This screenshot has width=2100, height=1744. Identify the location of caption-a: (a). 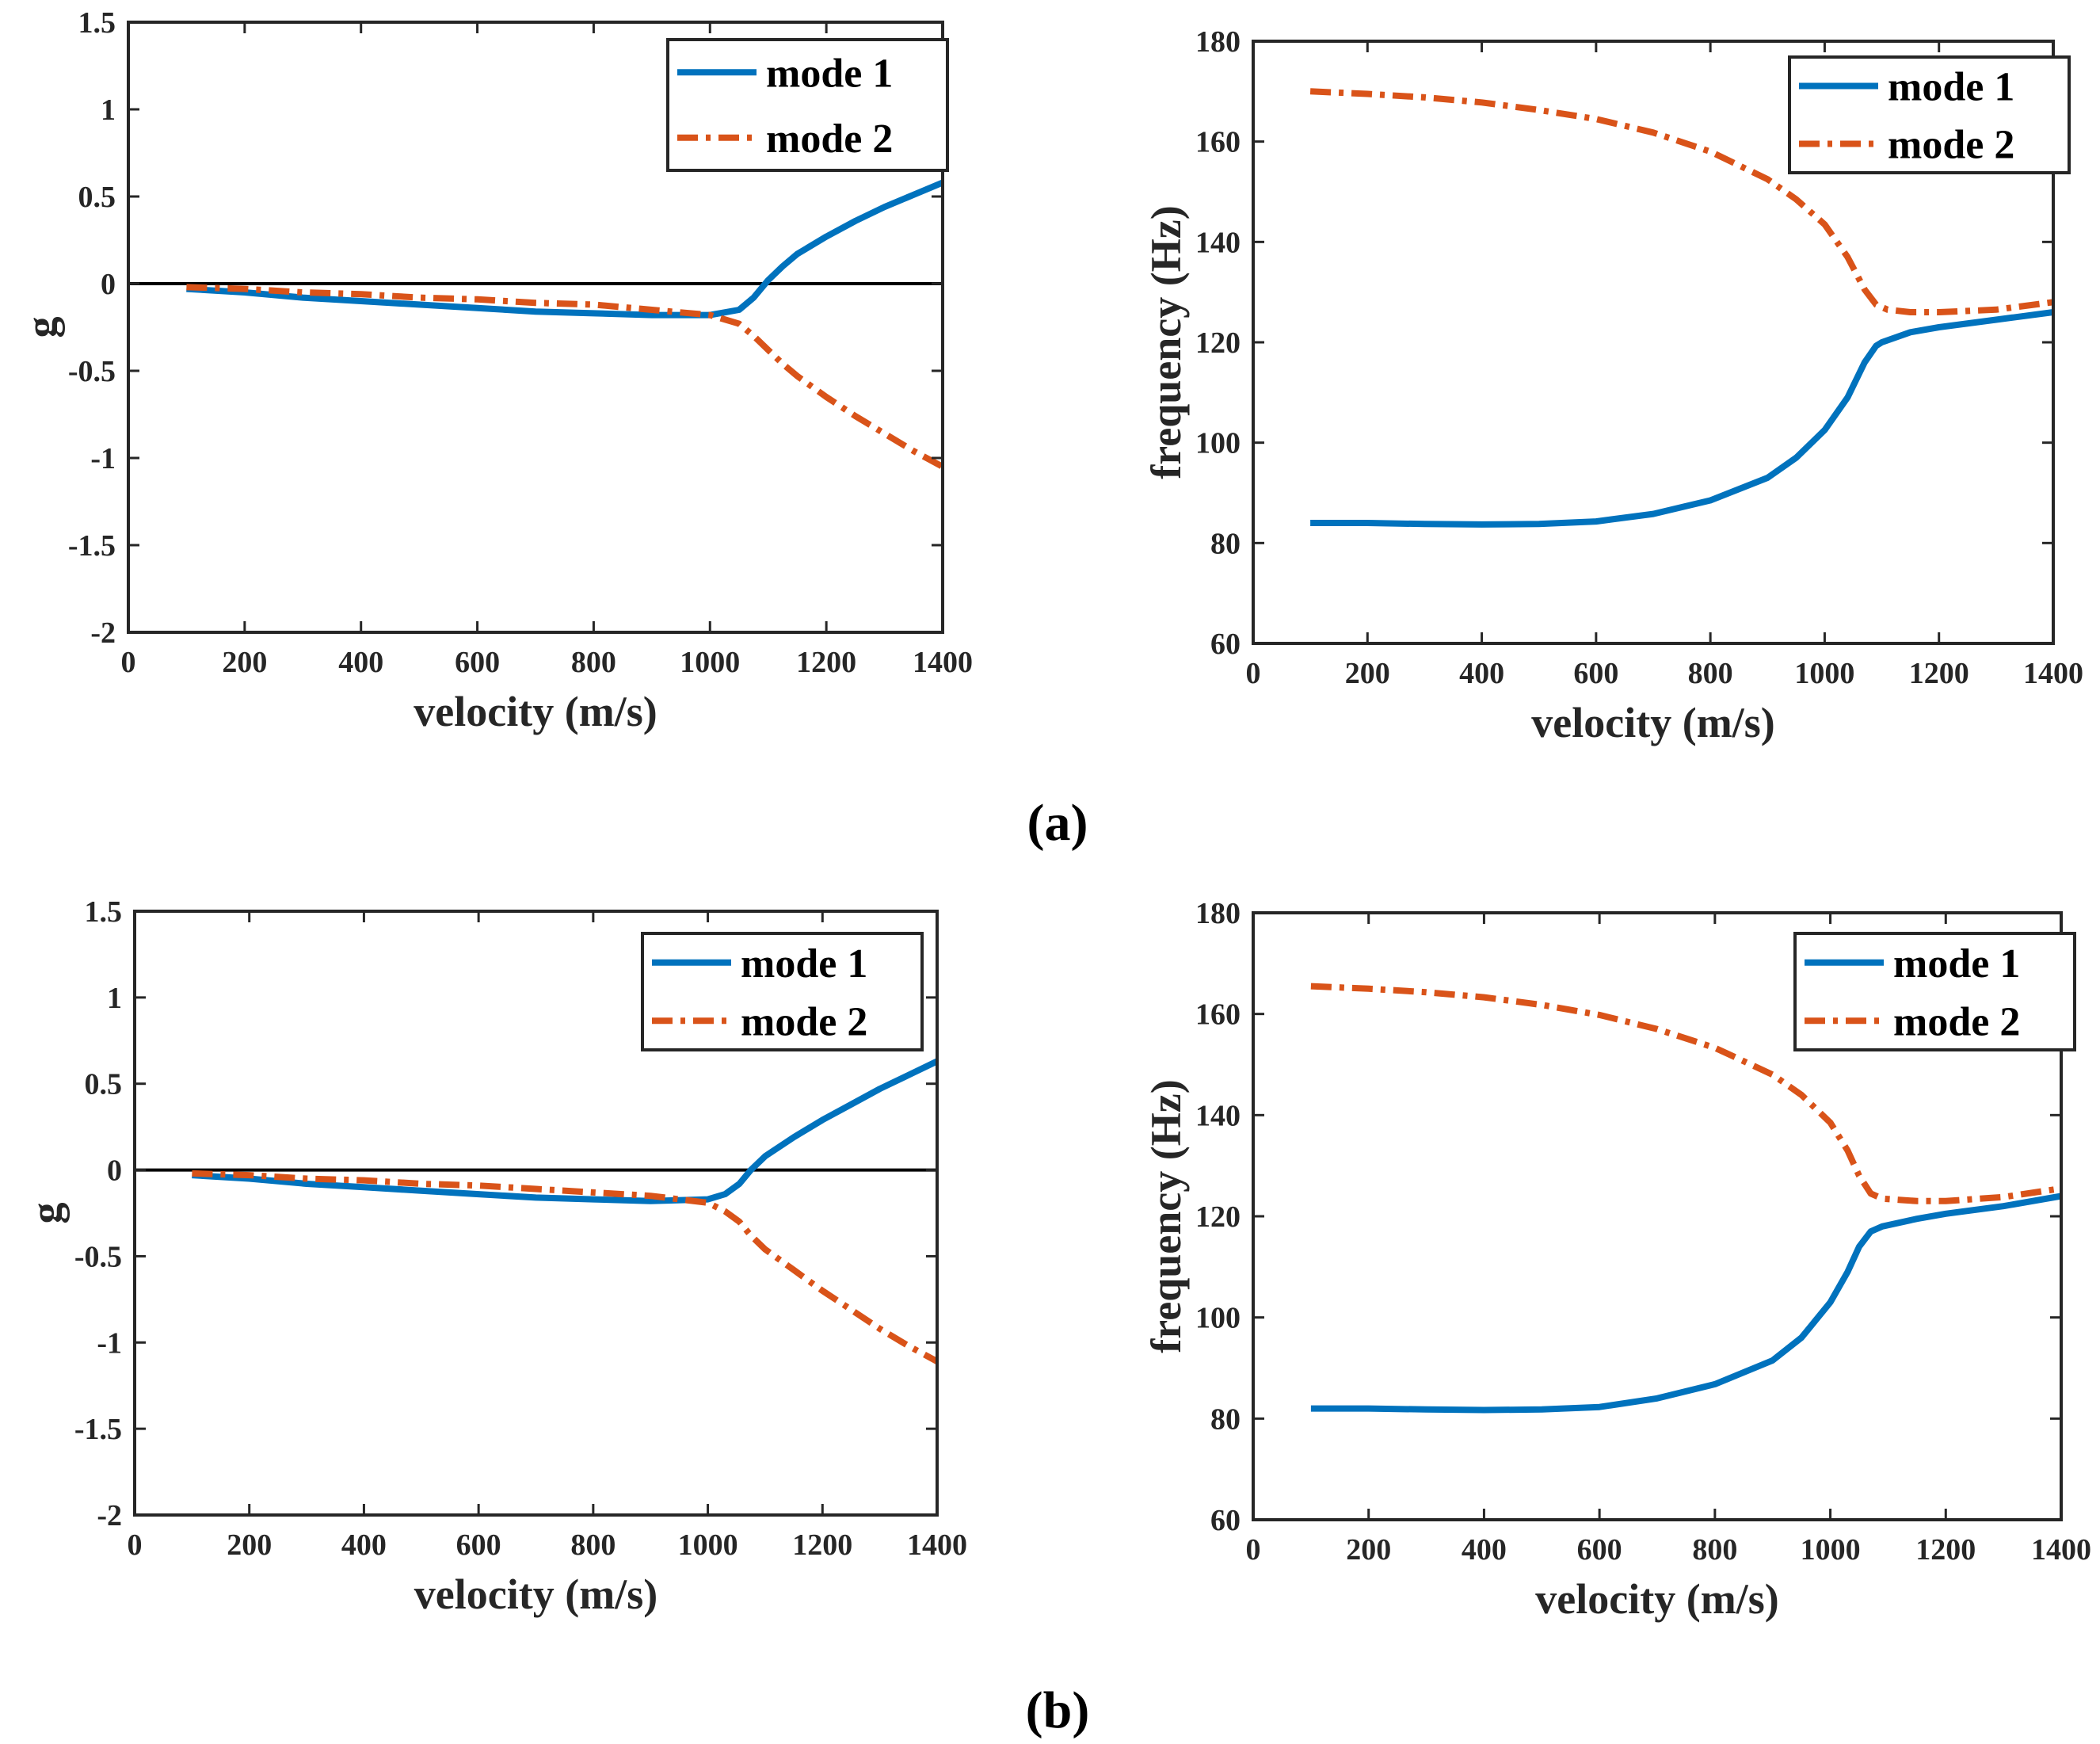
(1057, 823).